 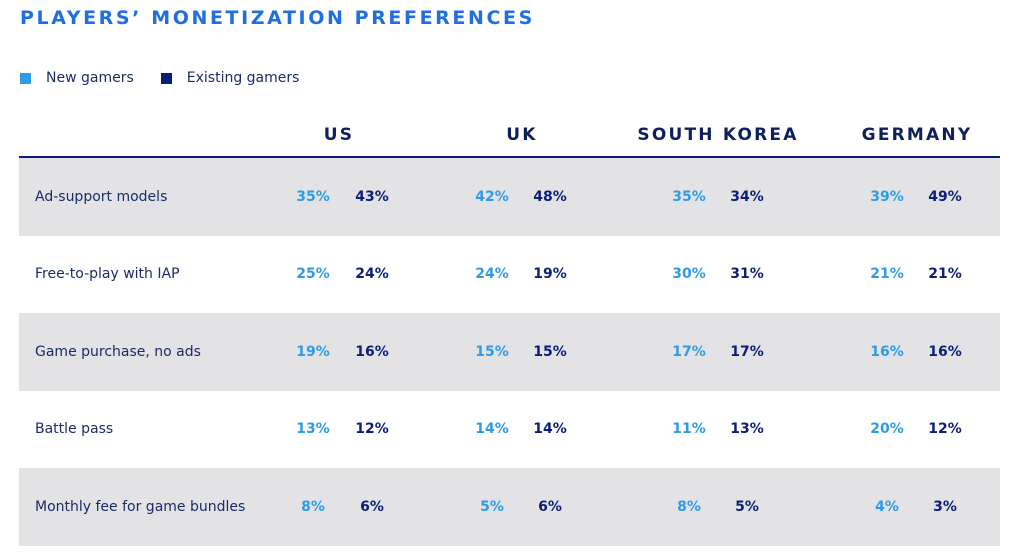 What do you see at coordinates (313, 429) in the screenshot?
I see `value-new-gamers: 13%` at bounding box center [313, 429].